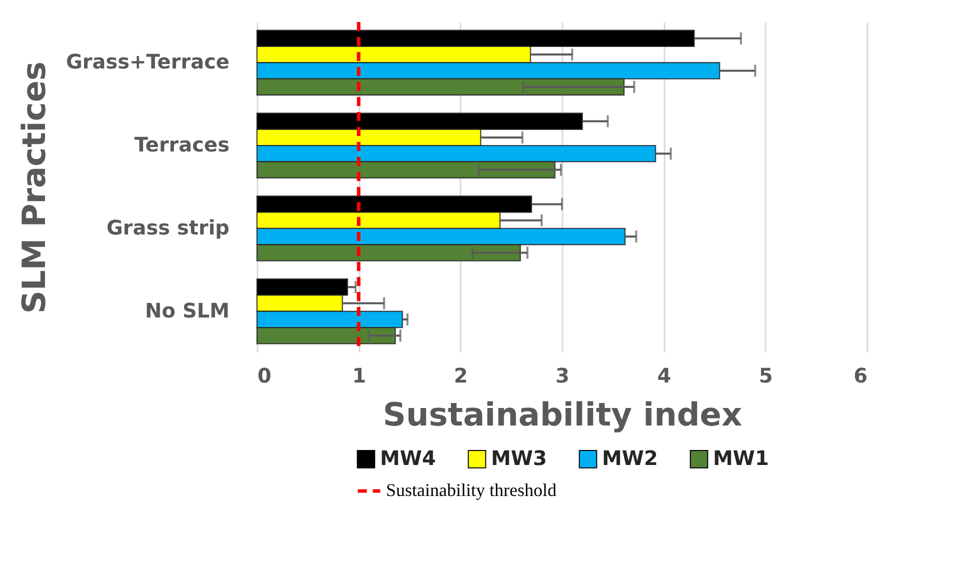  Describe the element at coordinates (265, 376) in the screenshot. I see `x-tick-label: 0` at that location.